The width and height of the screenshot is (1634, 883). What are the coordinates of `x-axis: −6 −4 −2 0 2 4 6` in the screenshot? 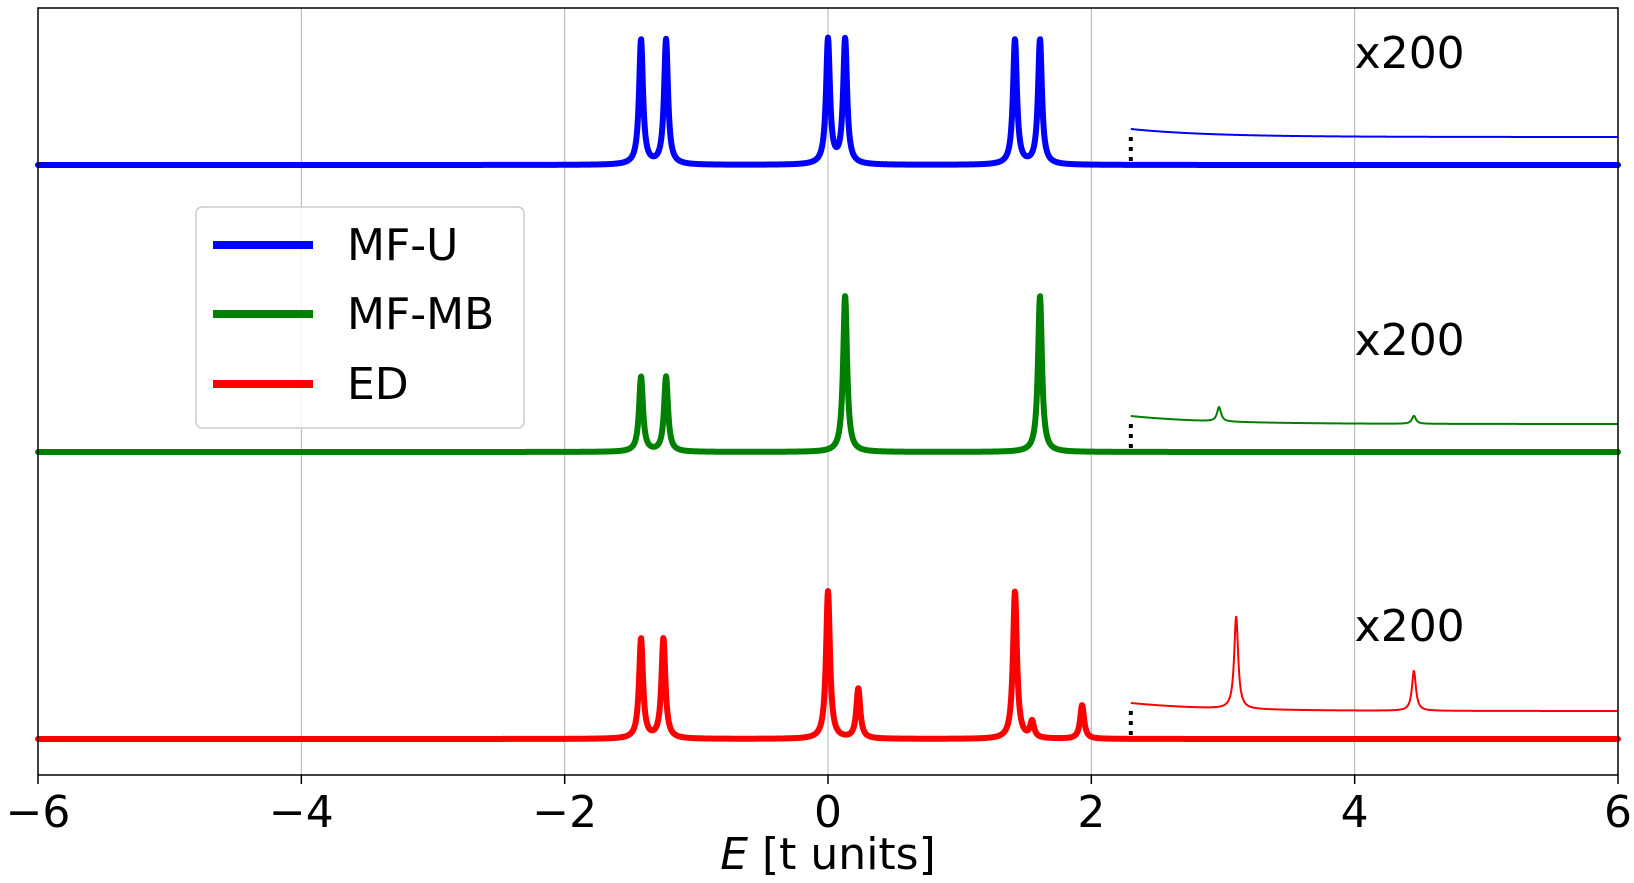 It's located at (819, 806).